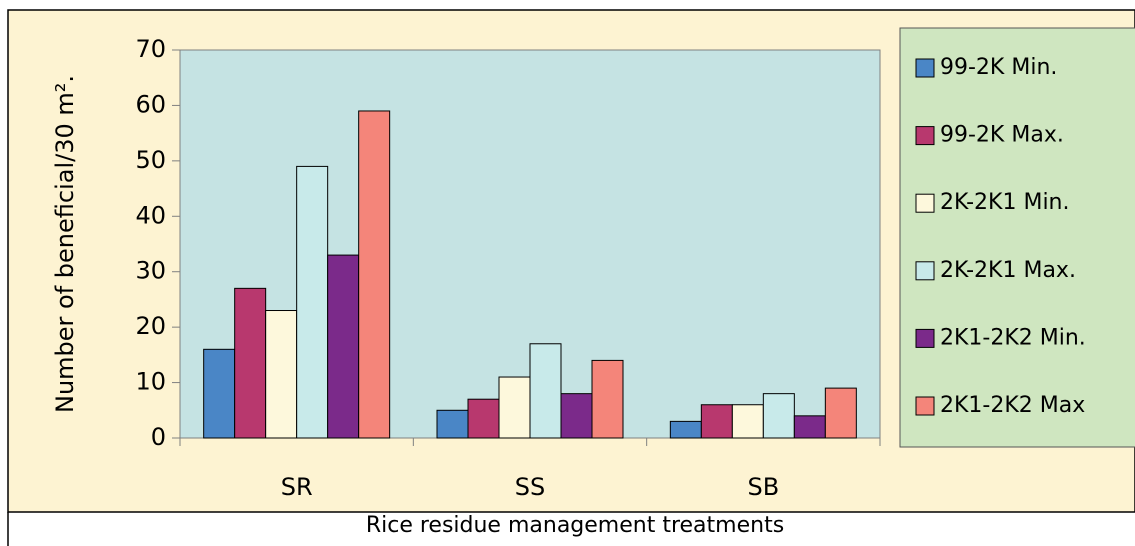  I want to click on x-tick-label: SR, so click(297, 487).